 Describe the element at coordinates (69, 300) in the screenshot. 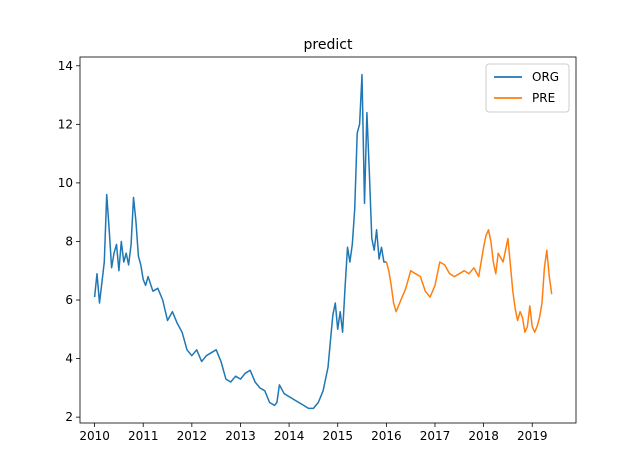

I see `y-tick-label: 6` at that location.